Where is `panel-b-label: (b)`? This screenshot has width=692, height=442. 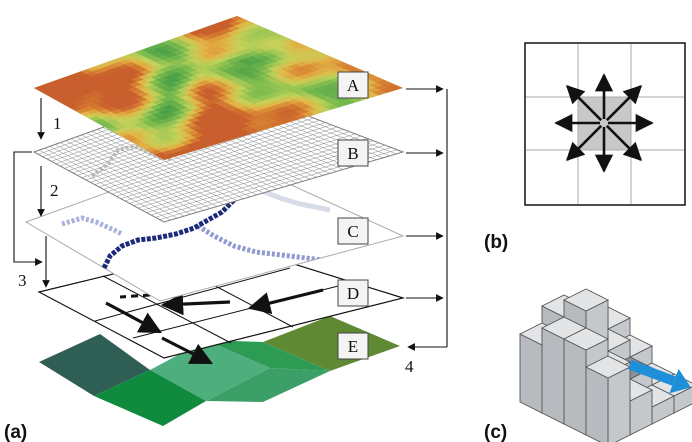
panel-b-label: (b) is located at coordinates (496, 242).